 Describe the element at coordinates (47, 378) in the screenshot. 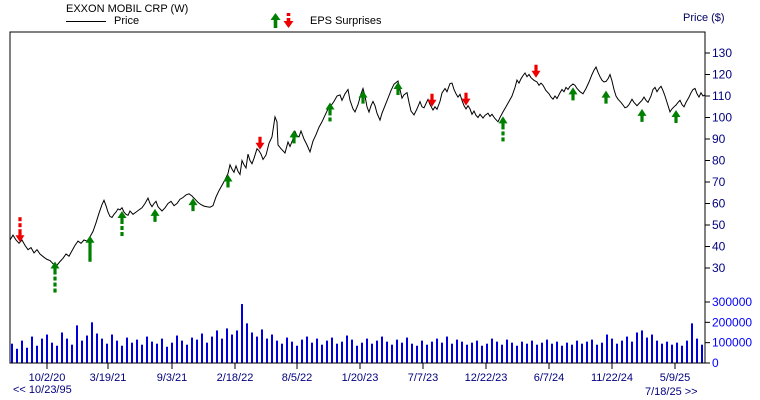

I see `date-tick-label: 10/2/20` at that location.